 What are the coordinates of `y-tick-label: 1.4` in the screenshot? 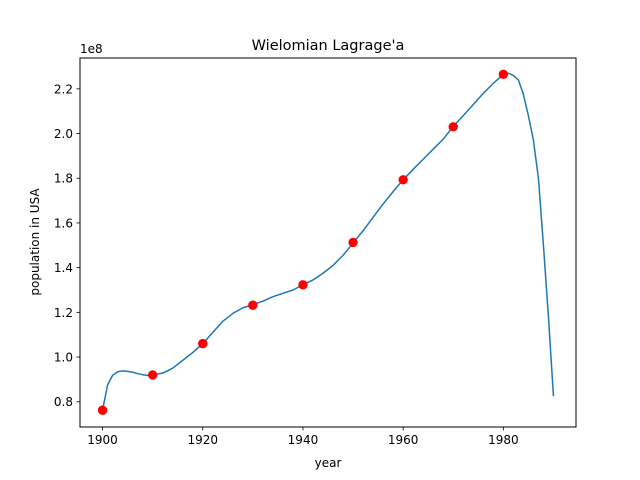 It's located at (63, 268).